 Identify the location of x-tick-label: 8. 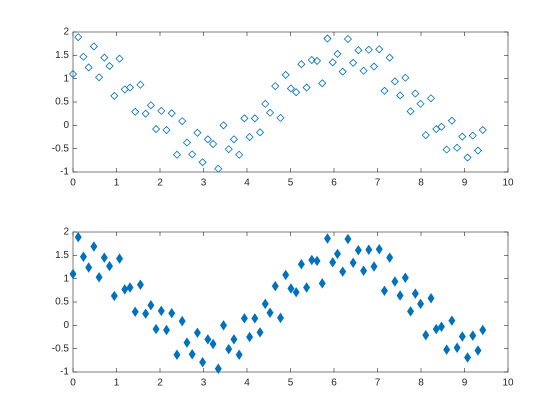
(421, 383).